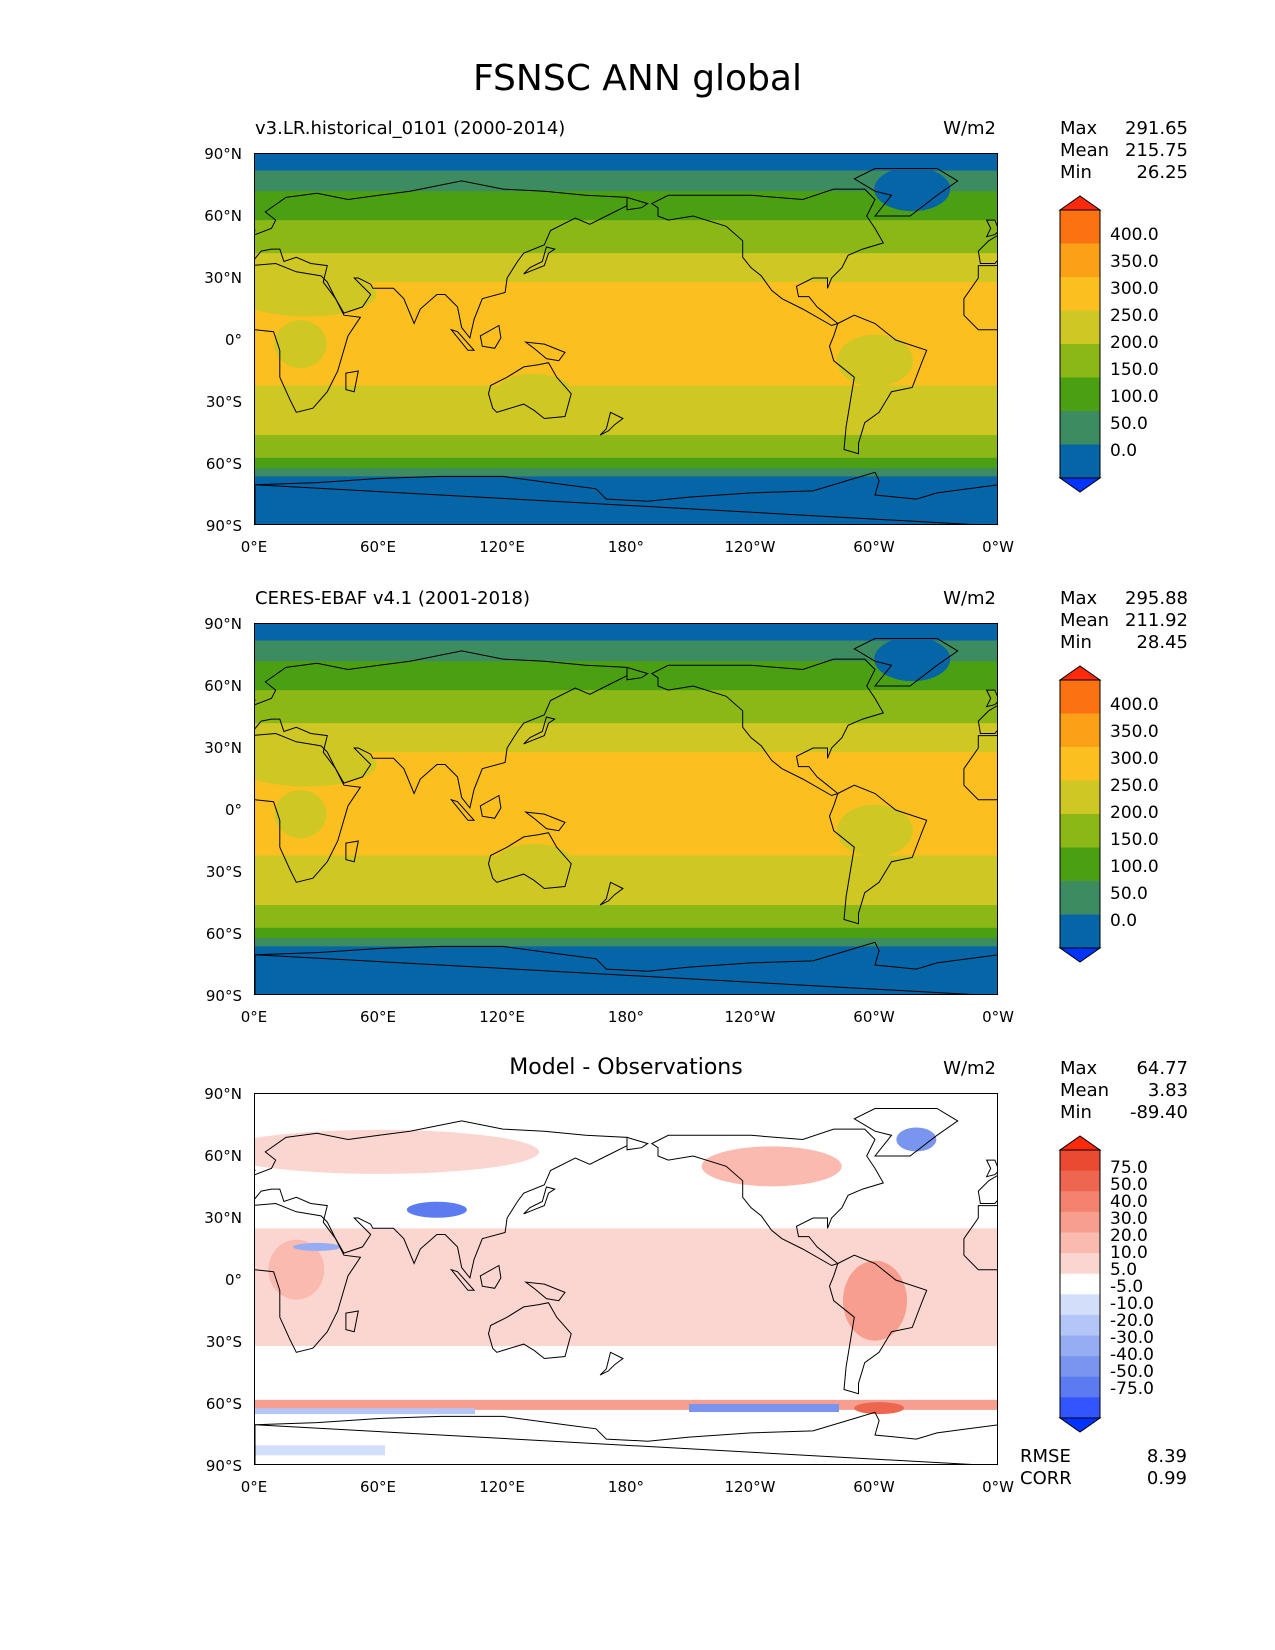 Image resolution: width=1275 pixels, height=1650 pixels. I want to click on greenland-negative, so click(916, 1139).